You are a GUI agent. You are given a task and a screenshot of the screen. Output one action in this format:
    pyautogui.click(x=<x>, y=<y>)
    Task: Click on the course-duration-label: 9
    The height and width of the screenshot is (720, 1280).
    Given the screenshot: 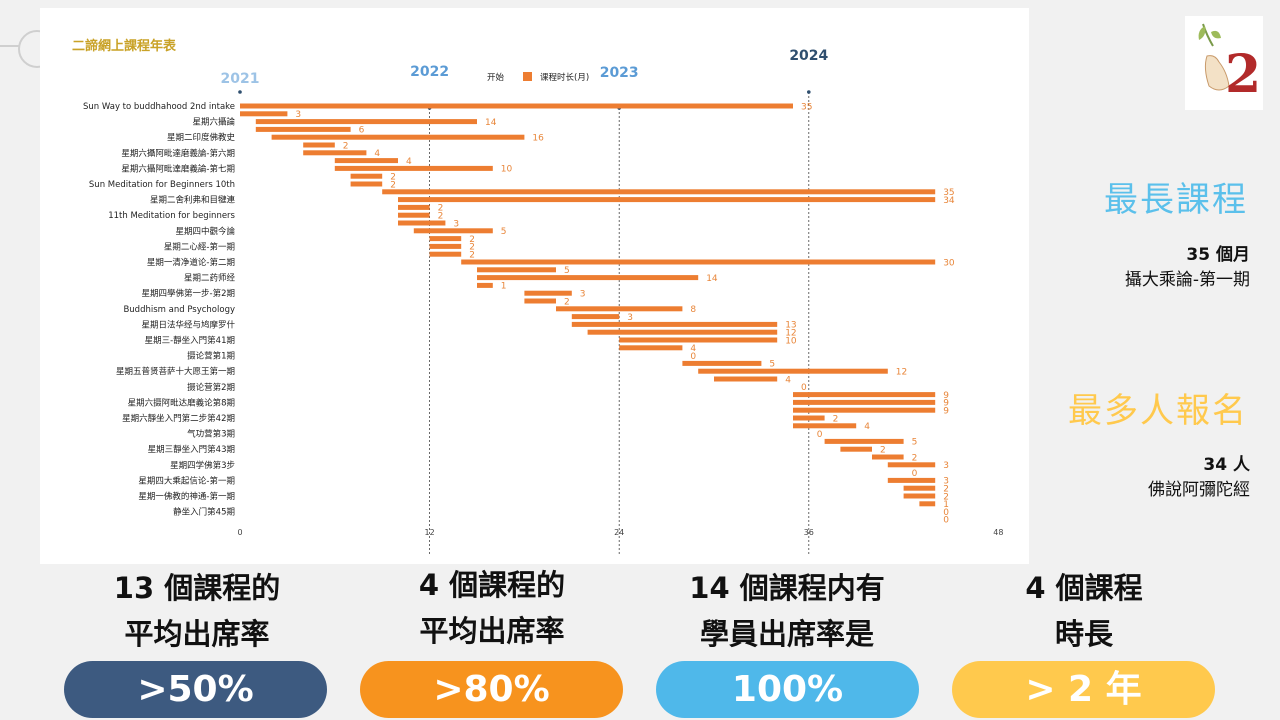 What is the action you would take?
    pyautogui.click(x=946, y=412)
    